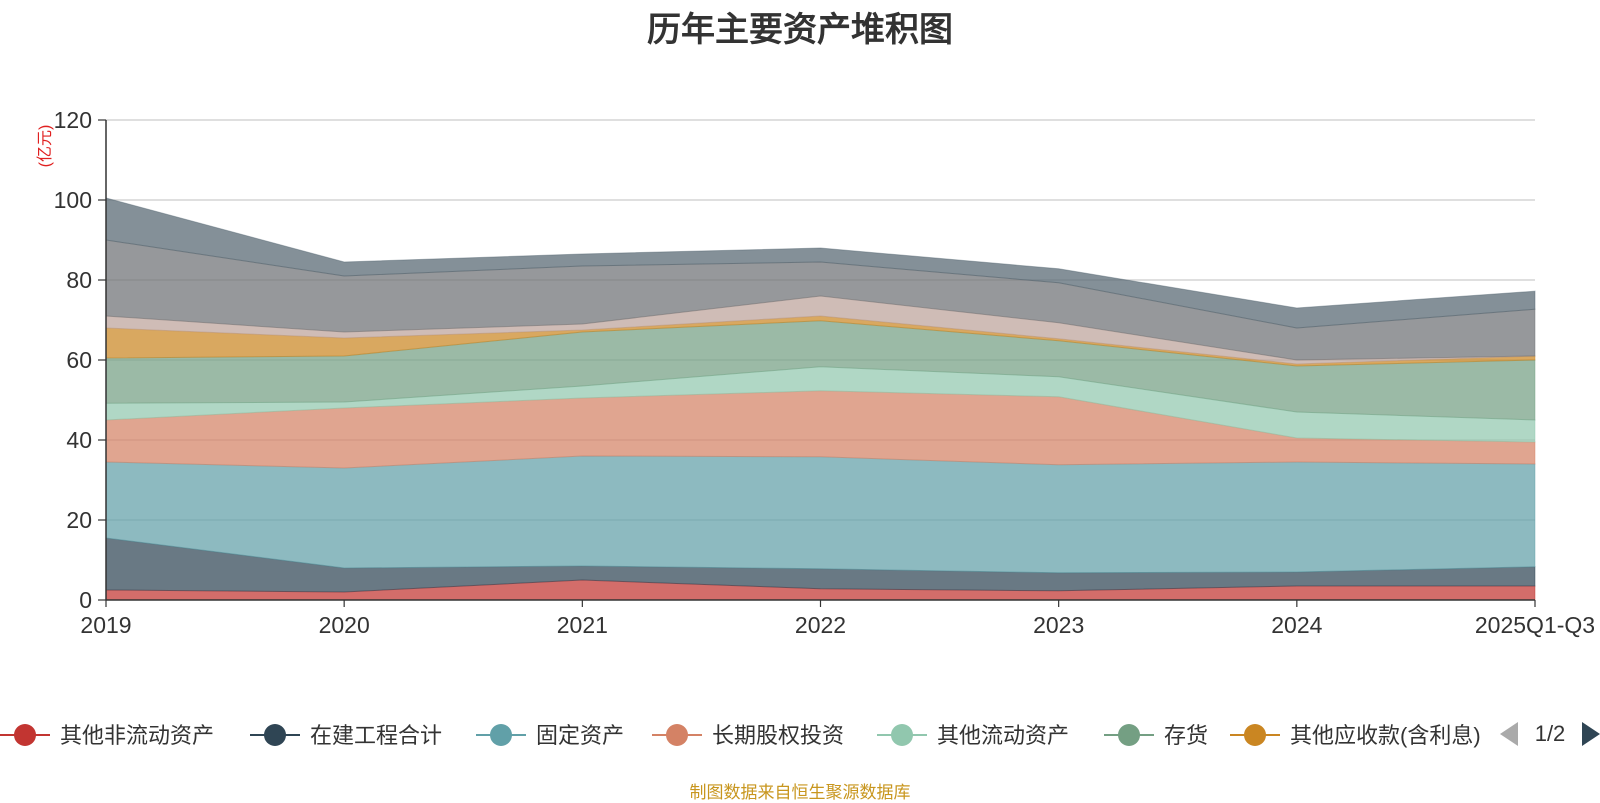 The image size is (1600, 803). Describe the element at coordinates (580, 735) in the screenshot. I see `legend-label: 固定资产` at that location.